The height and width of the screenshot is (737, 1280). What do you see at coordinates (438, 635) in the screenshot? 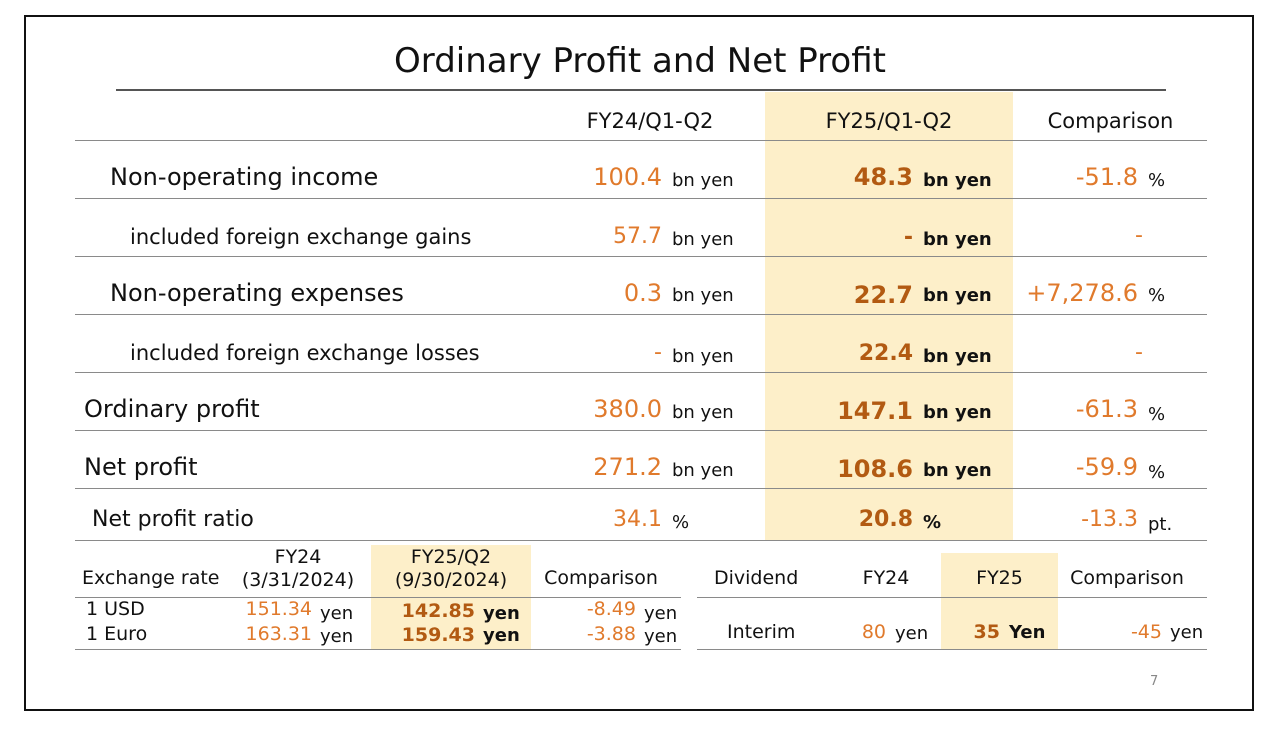
I see `current-rate: 159.43` at bounding box center [438, 635].